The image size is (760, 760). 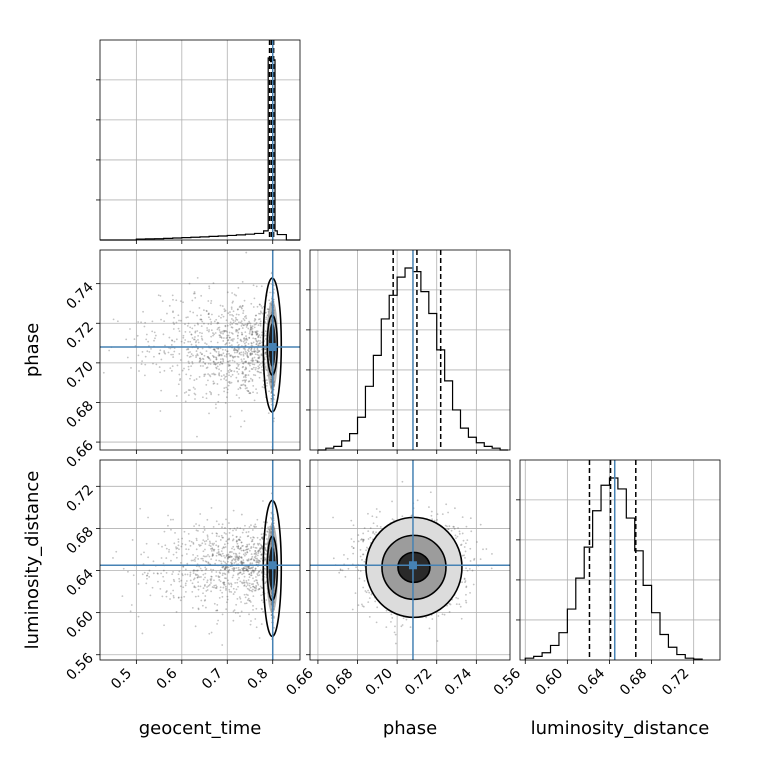 I want to click on hist-luminosity-distance-step, so click(x=613, y=568).